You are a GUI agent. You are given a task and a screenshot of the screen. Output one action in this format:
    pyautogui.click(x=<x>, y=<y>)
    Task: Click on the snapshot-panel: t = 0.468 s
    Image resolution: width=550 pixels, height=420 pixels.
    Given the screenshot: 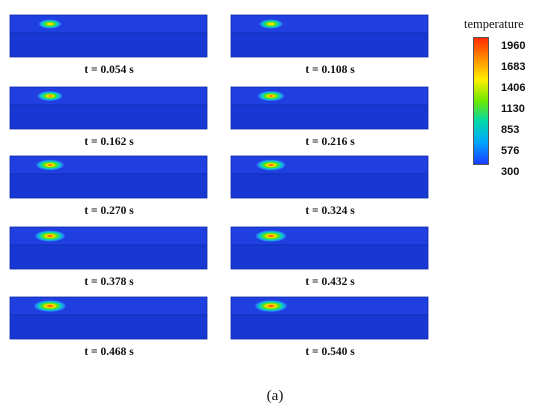 What is the action you would take?
    pyautogui.click(x=109, y=328)
    